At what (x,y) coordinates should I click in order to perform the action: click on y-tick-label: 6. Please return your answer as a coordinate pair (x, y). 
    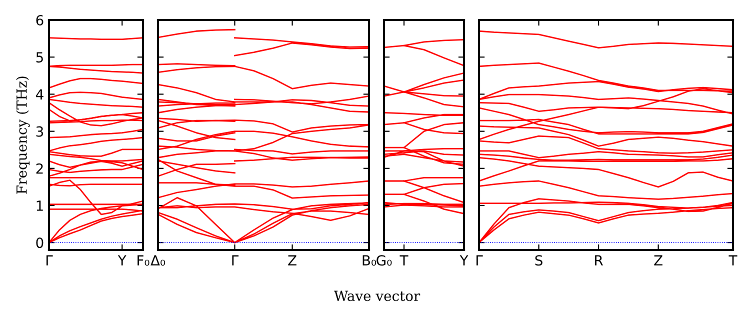
    Looking at the image, I should click on (40, 20).